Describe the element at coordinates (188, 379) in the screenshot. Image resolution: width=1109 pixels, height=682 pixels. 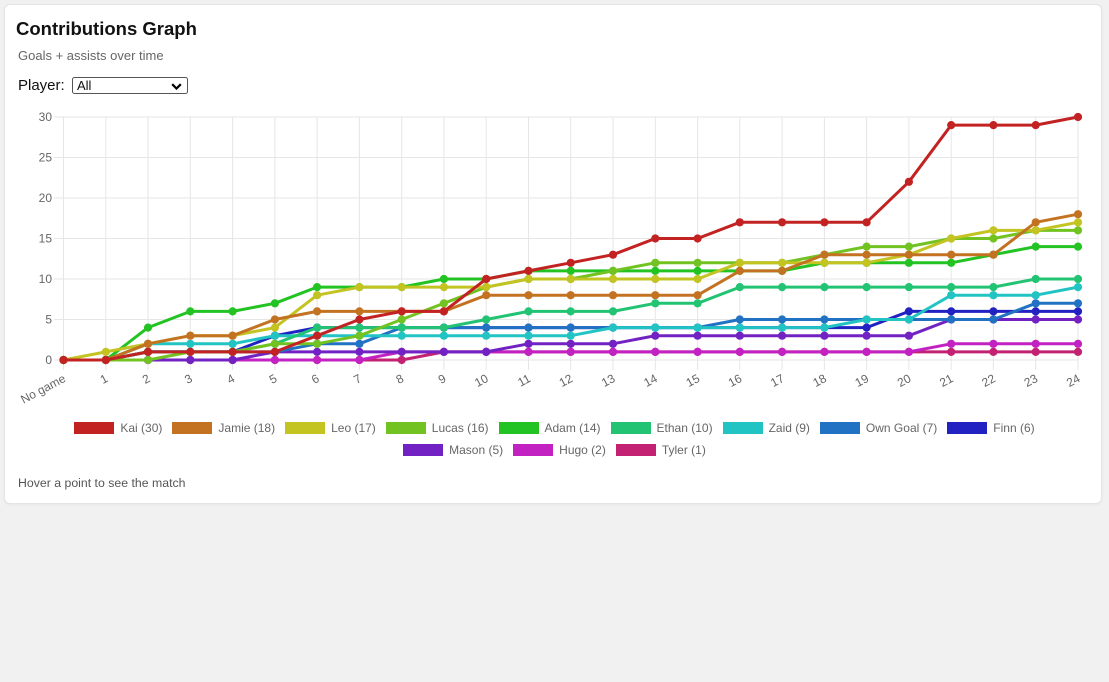
I see `svg-text: 3` at that location.